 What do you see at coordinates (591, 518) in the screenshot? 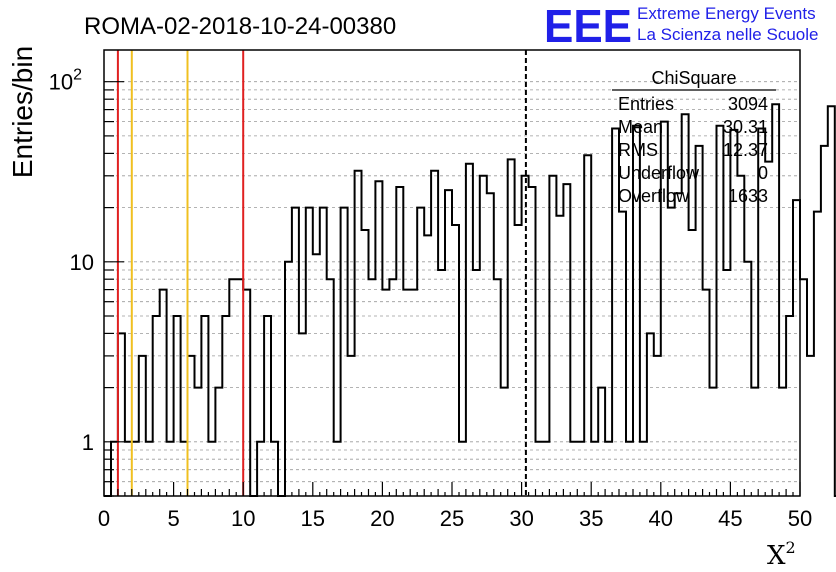
I see `x-tick-label: 35` at bounding box center [591, 518].